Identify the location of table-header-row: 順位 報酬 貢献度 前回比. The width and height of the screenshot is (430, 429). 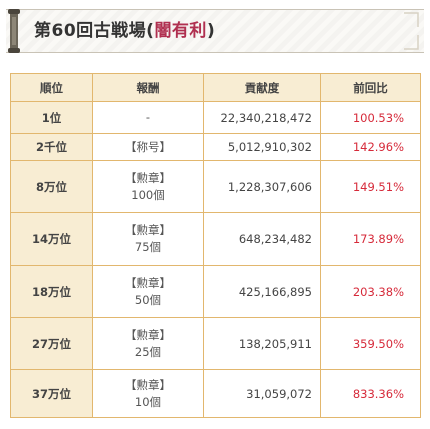
(215, 87).